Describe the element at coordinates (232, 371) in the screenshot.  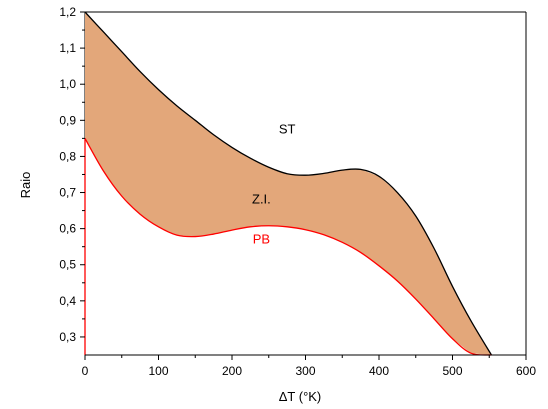
I see `x-tick-label: 200` at that location.